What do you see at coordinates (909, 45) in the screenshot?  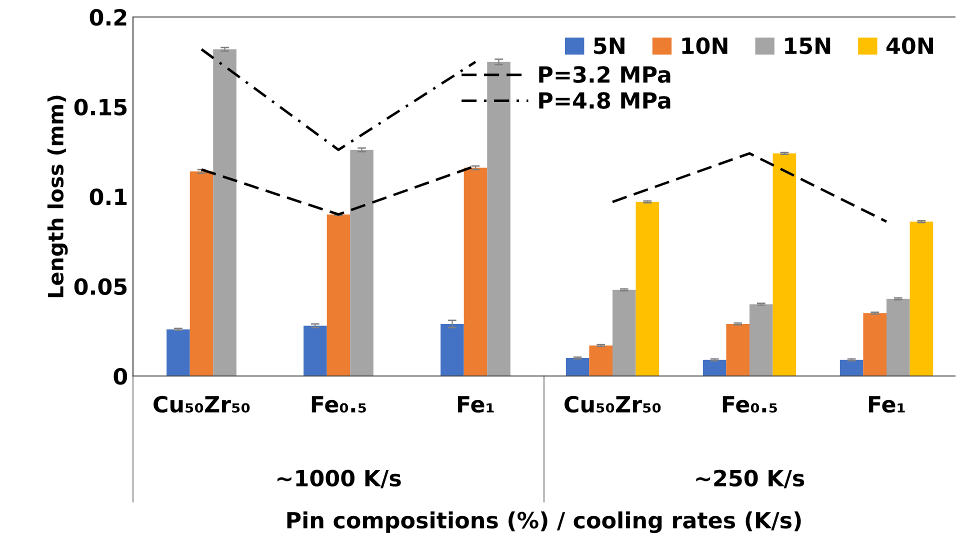 I see `legend-label: 40N` at bounding box center [909, 45].